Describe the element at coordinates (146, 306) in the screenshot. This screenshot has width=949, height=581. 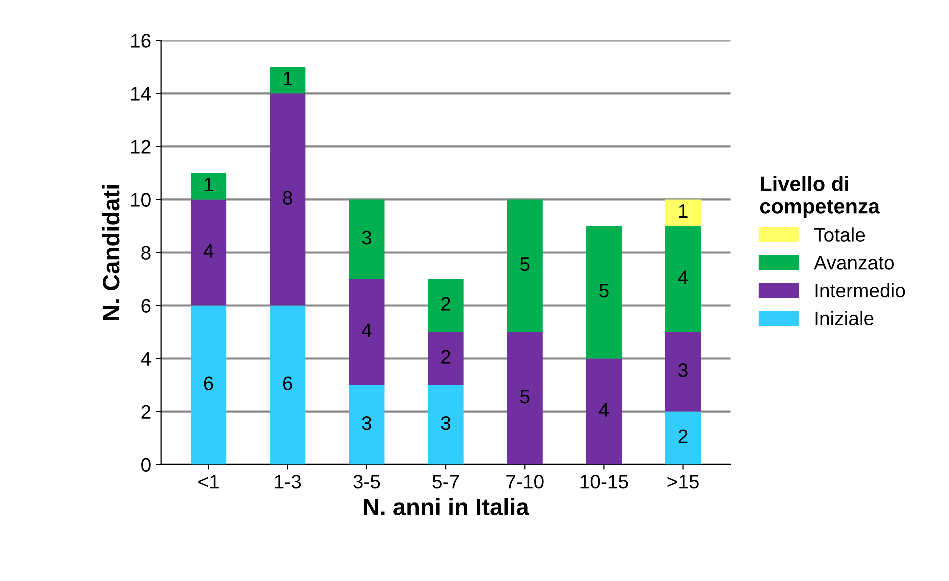
I see `y-tick-label: 6` at that location.